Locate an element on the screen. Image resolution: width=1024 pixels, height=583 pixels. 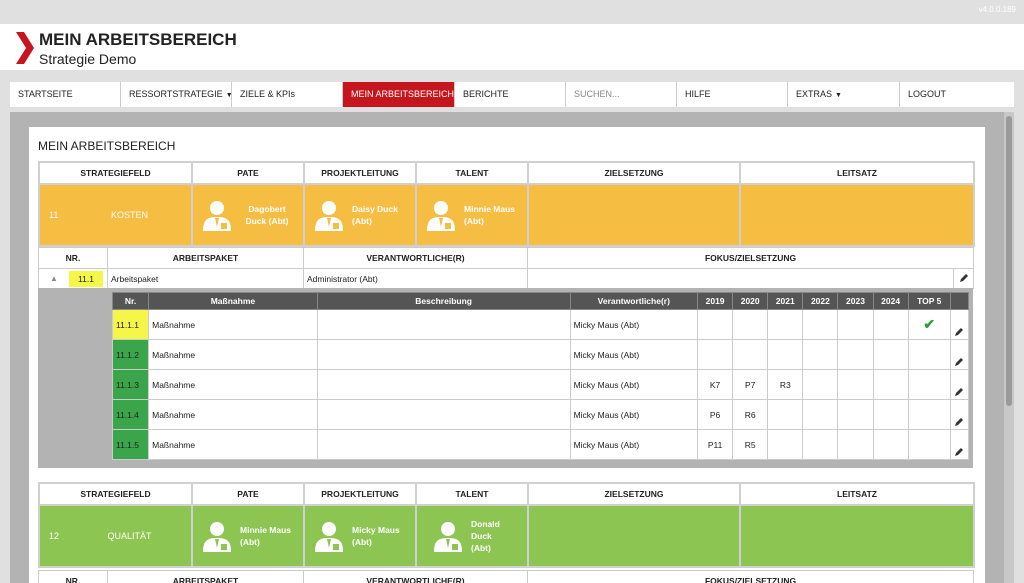
nav-ziele-kpis: ZIELE & KPIs is located at coordinates (287, 94).